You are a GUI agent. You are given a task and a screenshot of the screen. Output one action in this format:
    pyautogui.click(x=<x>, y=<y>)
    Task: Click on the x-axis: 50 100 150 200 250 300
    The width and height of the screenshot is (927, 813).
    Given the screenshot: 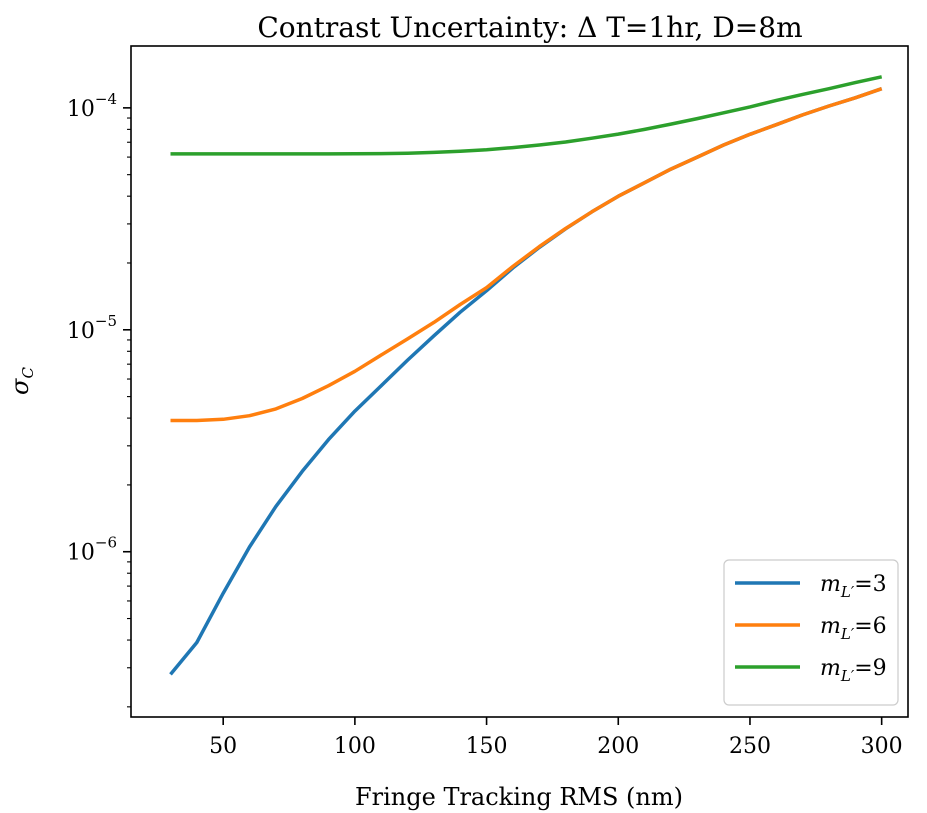 What is the action you would take?
    pyautogui.click(x=556, y=738)
    